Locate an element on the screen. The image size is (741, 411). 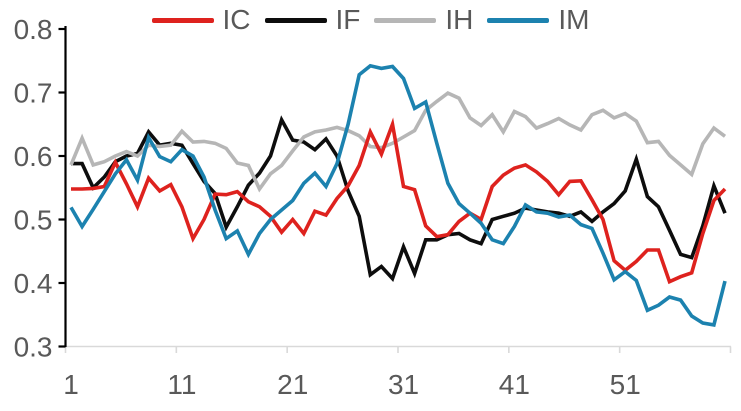
x-tick-label: 31 is located at coordinates (403, 384).